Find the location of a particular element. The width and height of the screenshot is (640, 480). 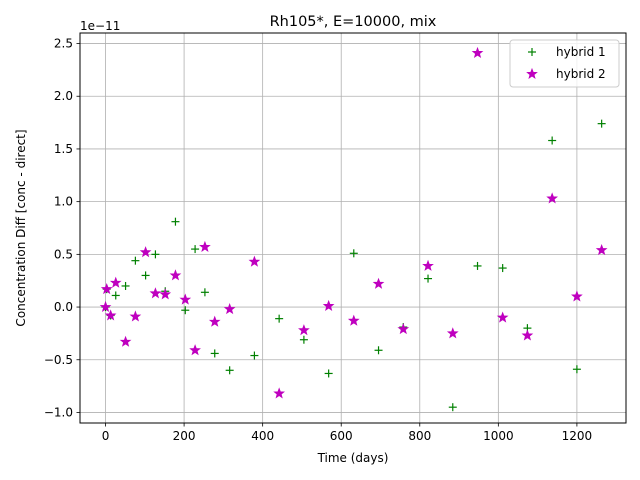

y-tick-label: 0.5 is located at coordinates (63, 254).